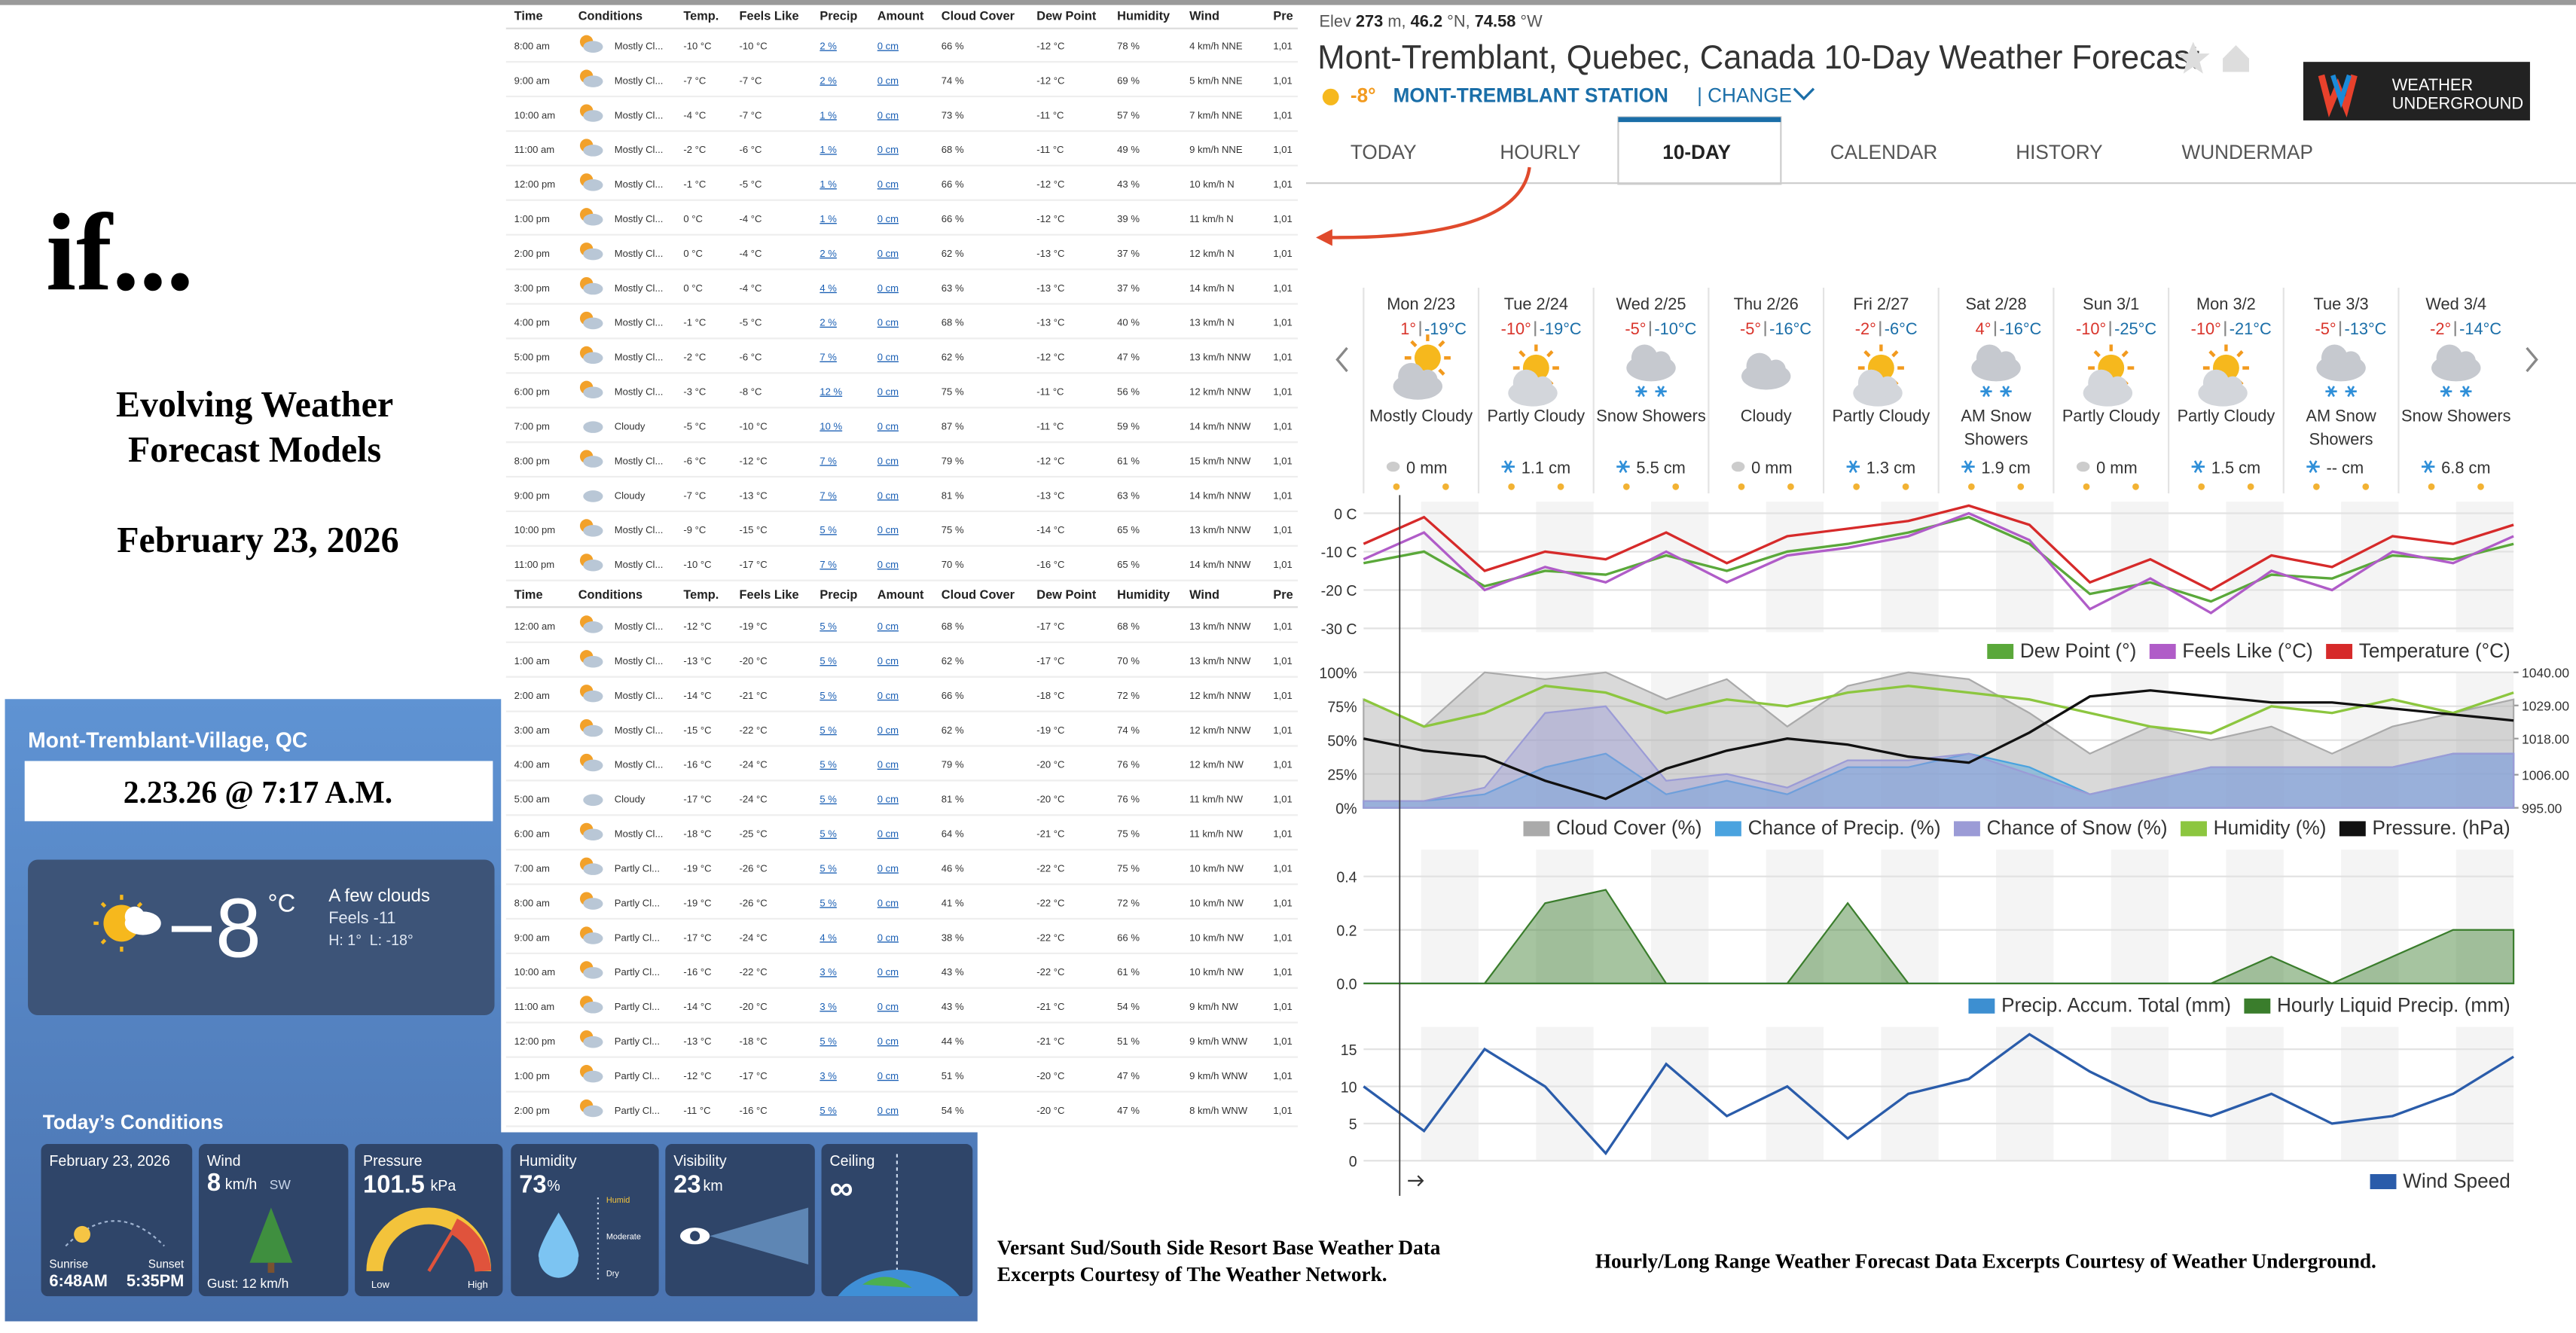  I want to click on tab: HOURLY, so click(1540, 152).